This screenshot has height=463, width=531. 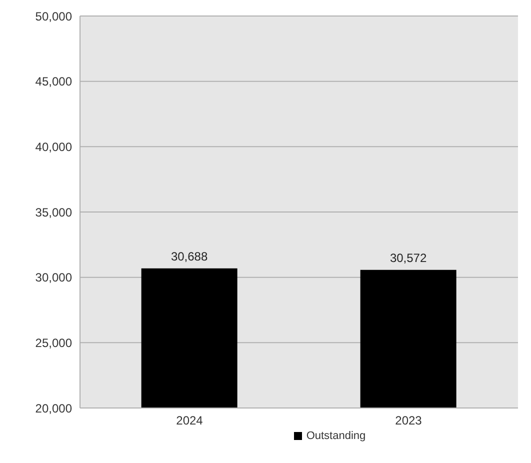 I want to click on data-label: 30,572, so click(x=408, y=257).